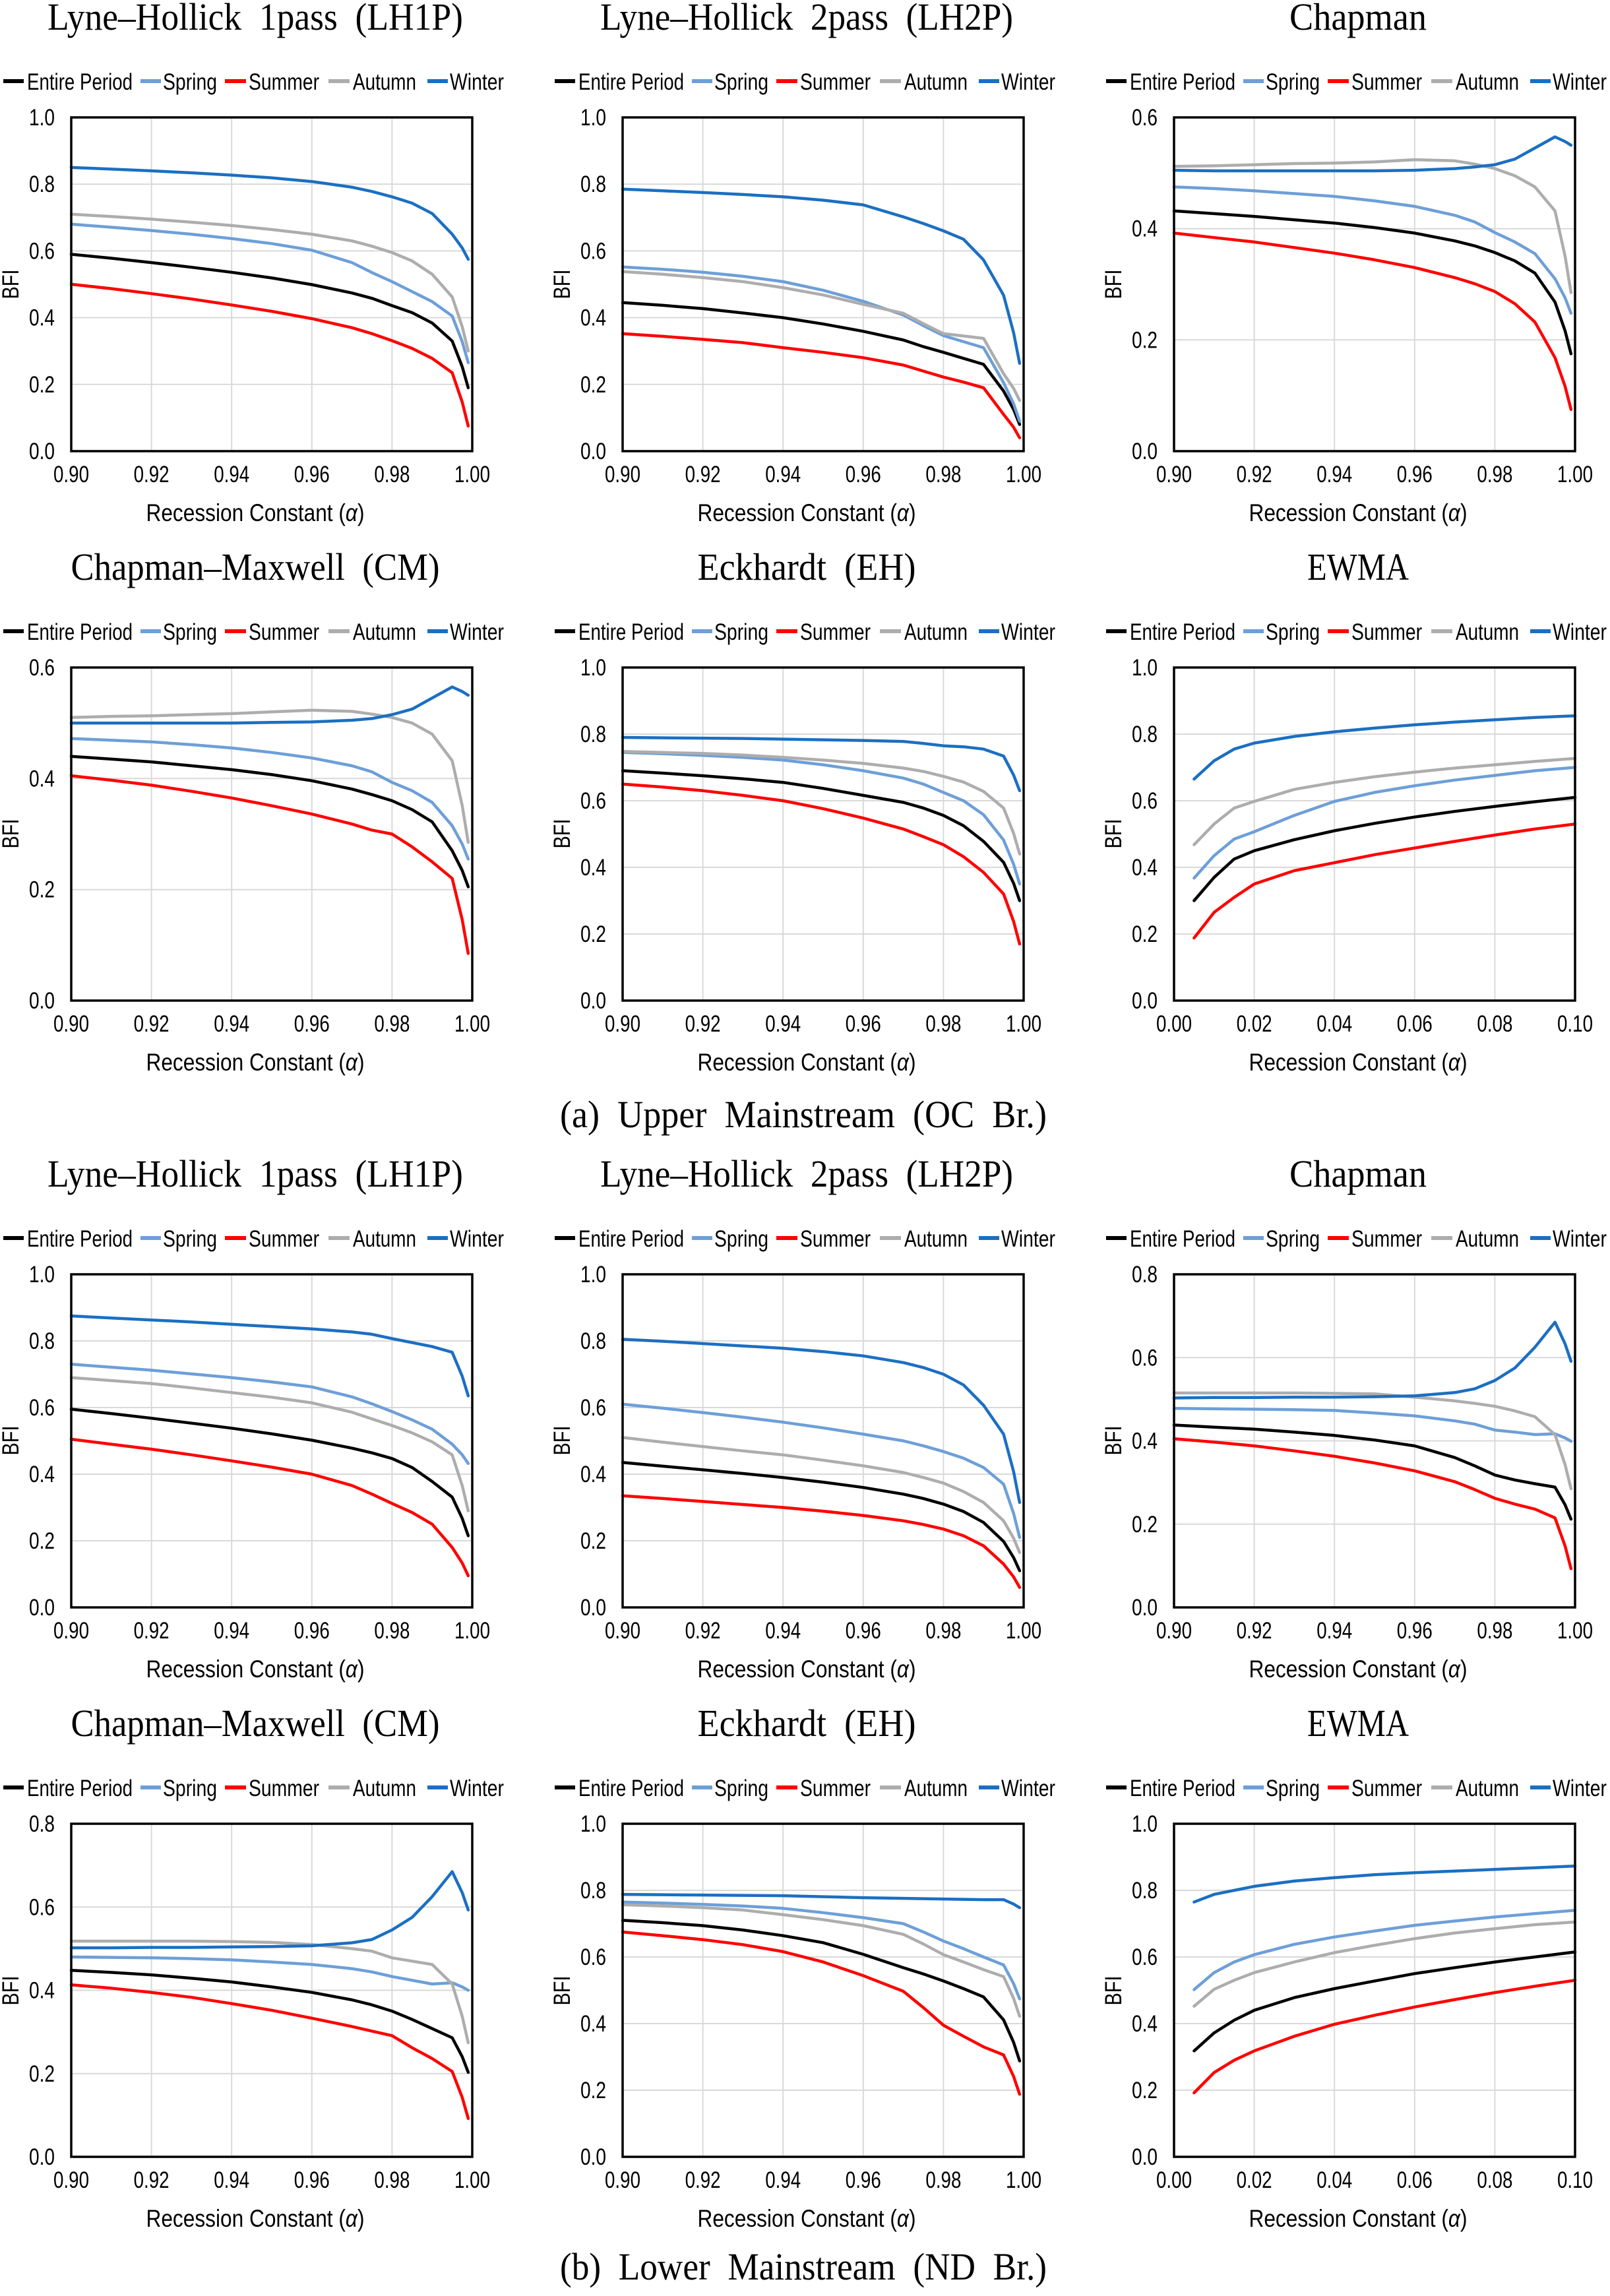 The image size is (1610, 2296). Describe the element at coordinates (1334, 2180) in the screenshot. I see `svg-text: 0.04` at that location.